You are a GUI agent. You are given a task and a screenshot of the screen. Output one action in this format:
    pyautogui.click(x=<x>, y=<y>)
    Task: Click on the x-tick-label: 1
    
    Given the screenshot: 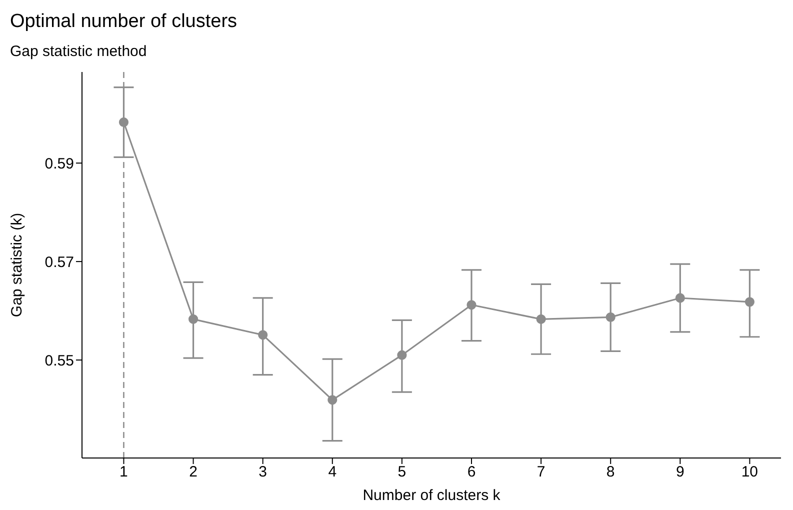 What is the action you would take?
    pyautogui.click(x=124, y=472)
    